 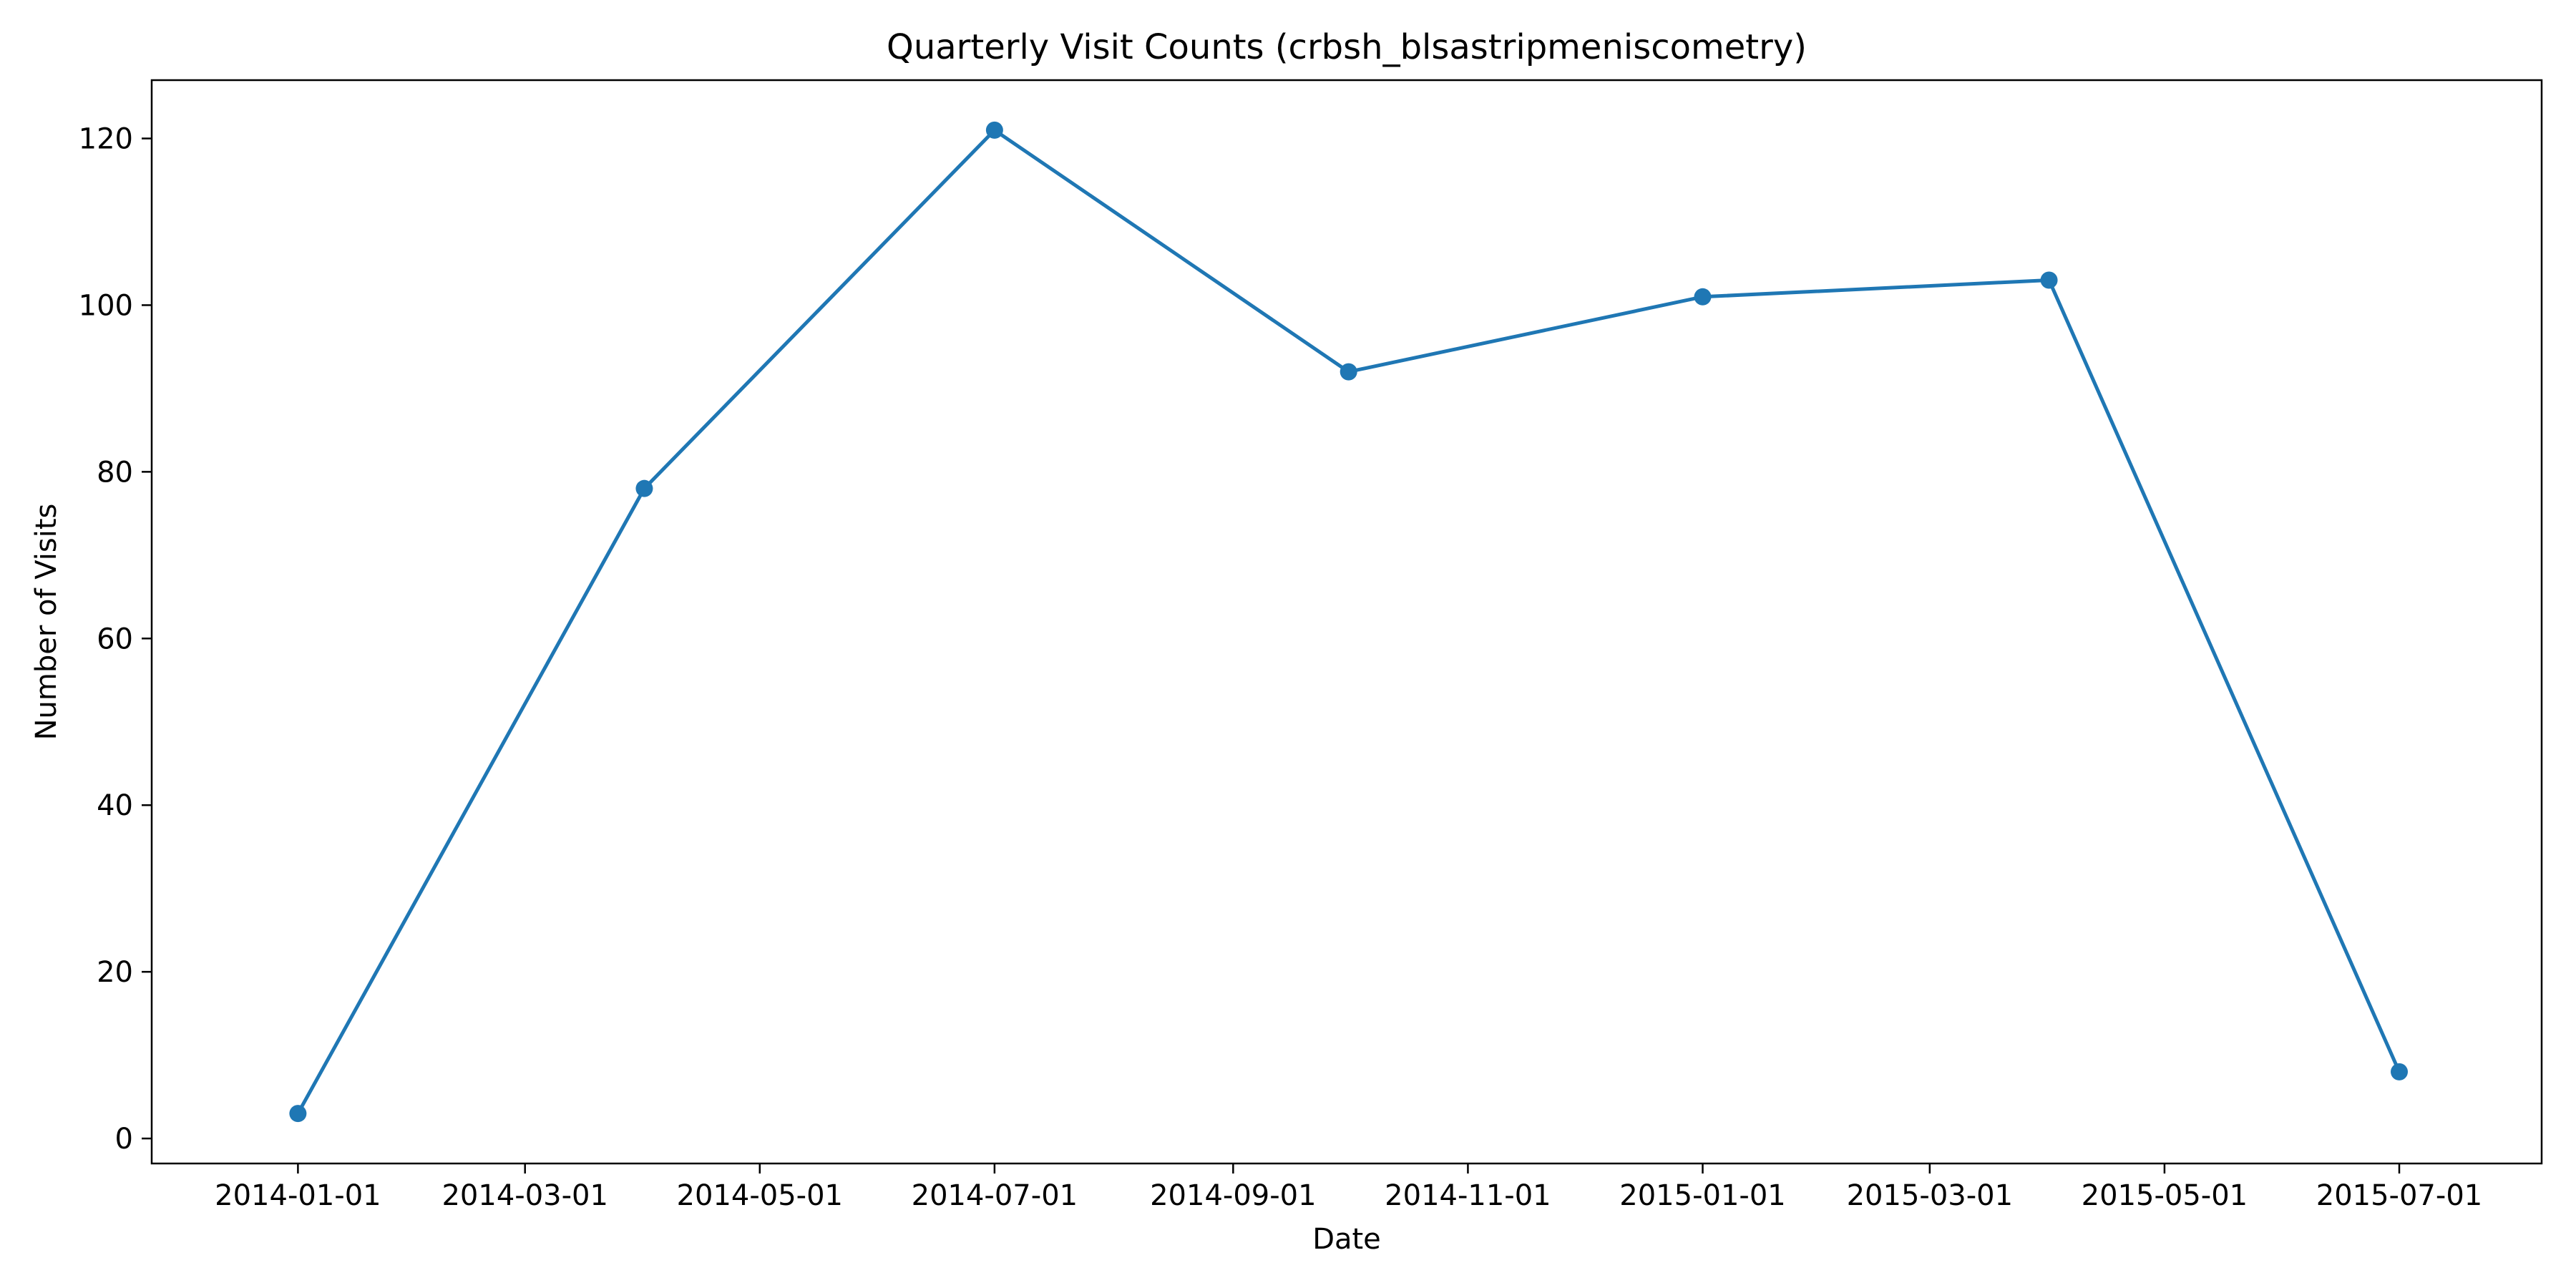 I want to click on x-tick-label: 2014-03-01, so click(x=524, y=1195).